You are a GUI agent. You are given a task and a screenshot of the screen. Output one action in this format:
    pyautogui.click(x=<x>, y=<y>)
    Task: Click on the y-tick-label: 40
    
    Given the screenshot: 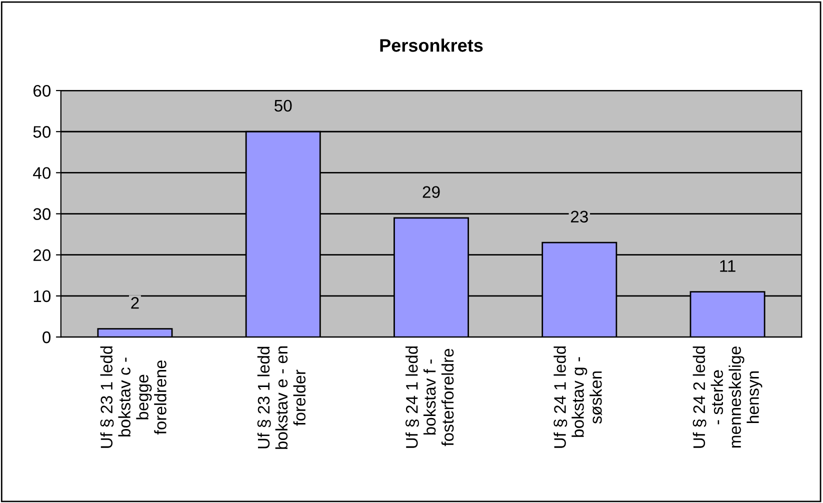 What is the action you would take?
    pyautogui.click(x=42, y=173)
    